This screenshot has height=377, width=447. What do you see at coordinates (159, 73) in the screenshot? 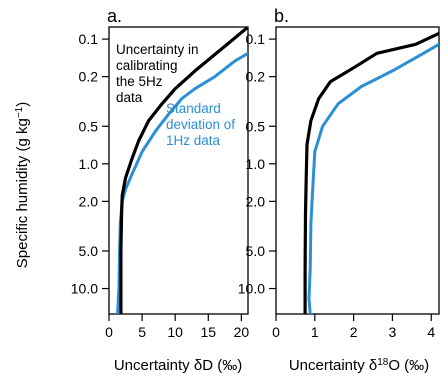
I see `annotation-calibration: Uncertainty in calibrating the 5Hz data` at bounding box center [159, 73].